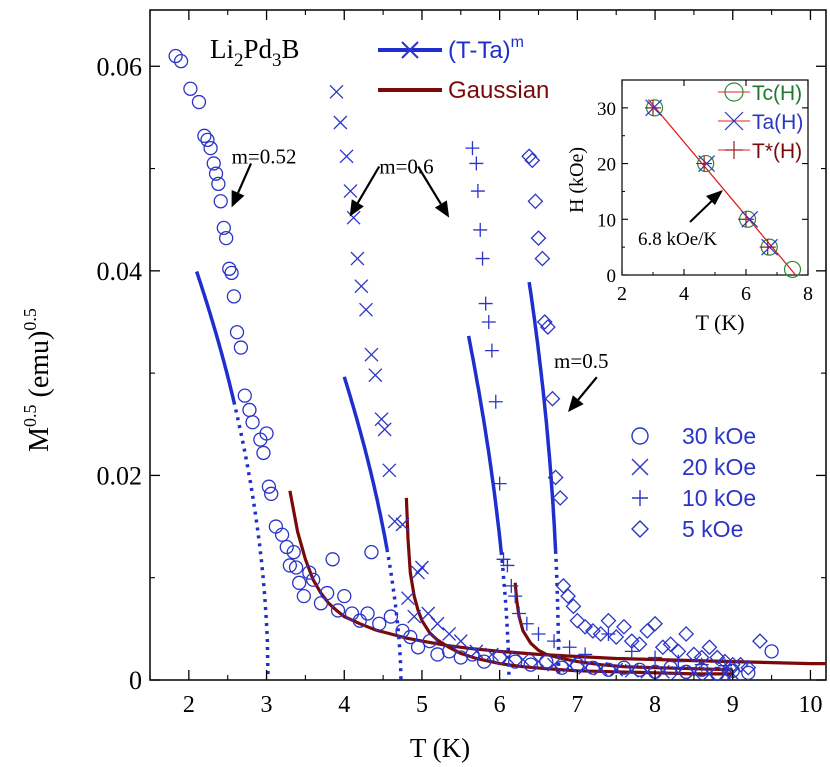 The image size is (830, 767). Describe the element at coordinates (746, 294) in the screenshot. I see `inset-x-tick-label: 6` at that location.